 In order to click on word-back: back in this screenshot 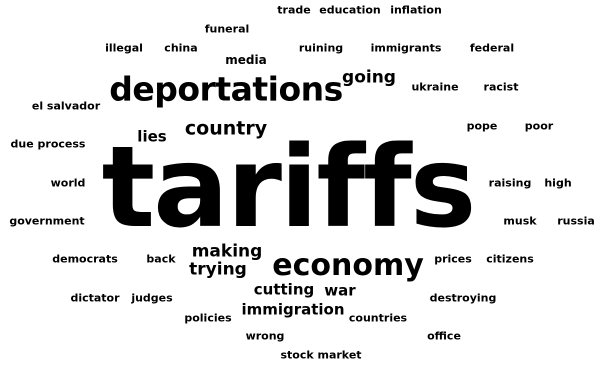, I will do `click(161, 259)`.